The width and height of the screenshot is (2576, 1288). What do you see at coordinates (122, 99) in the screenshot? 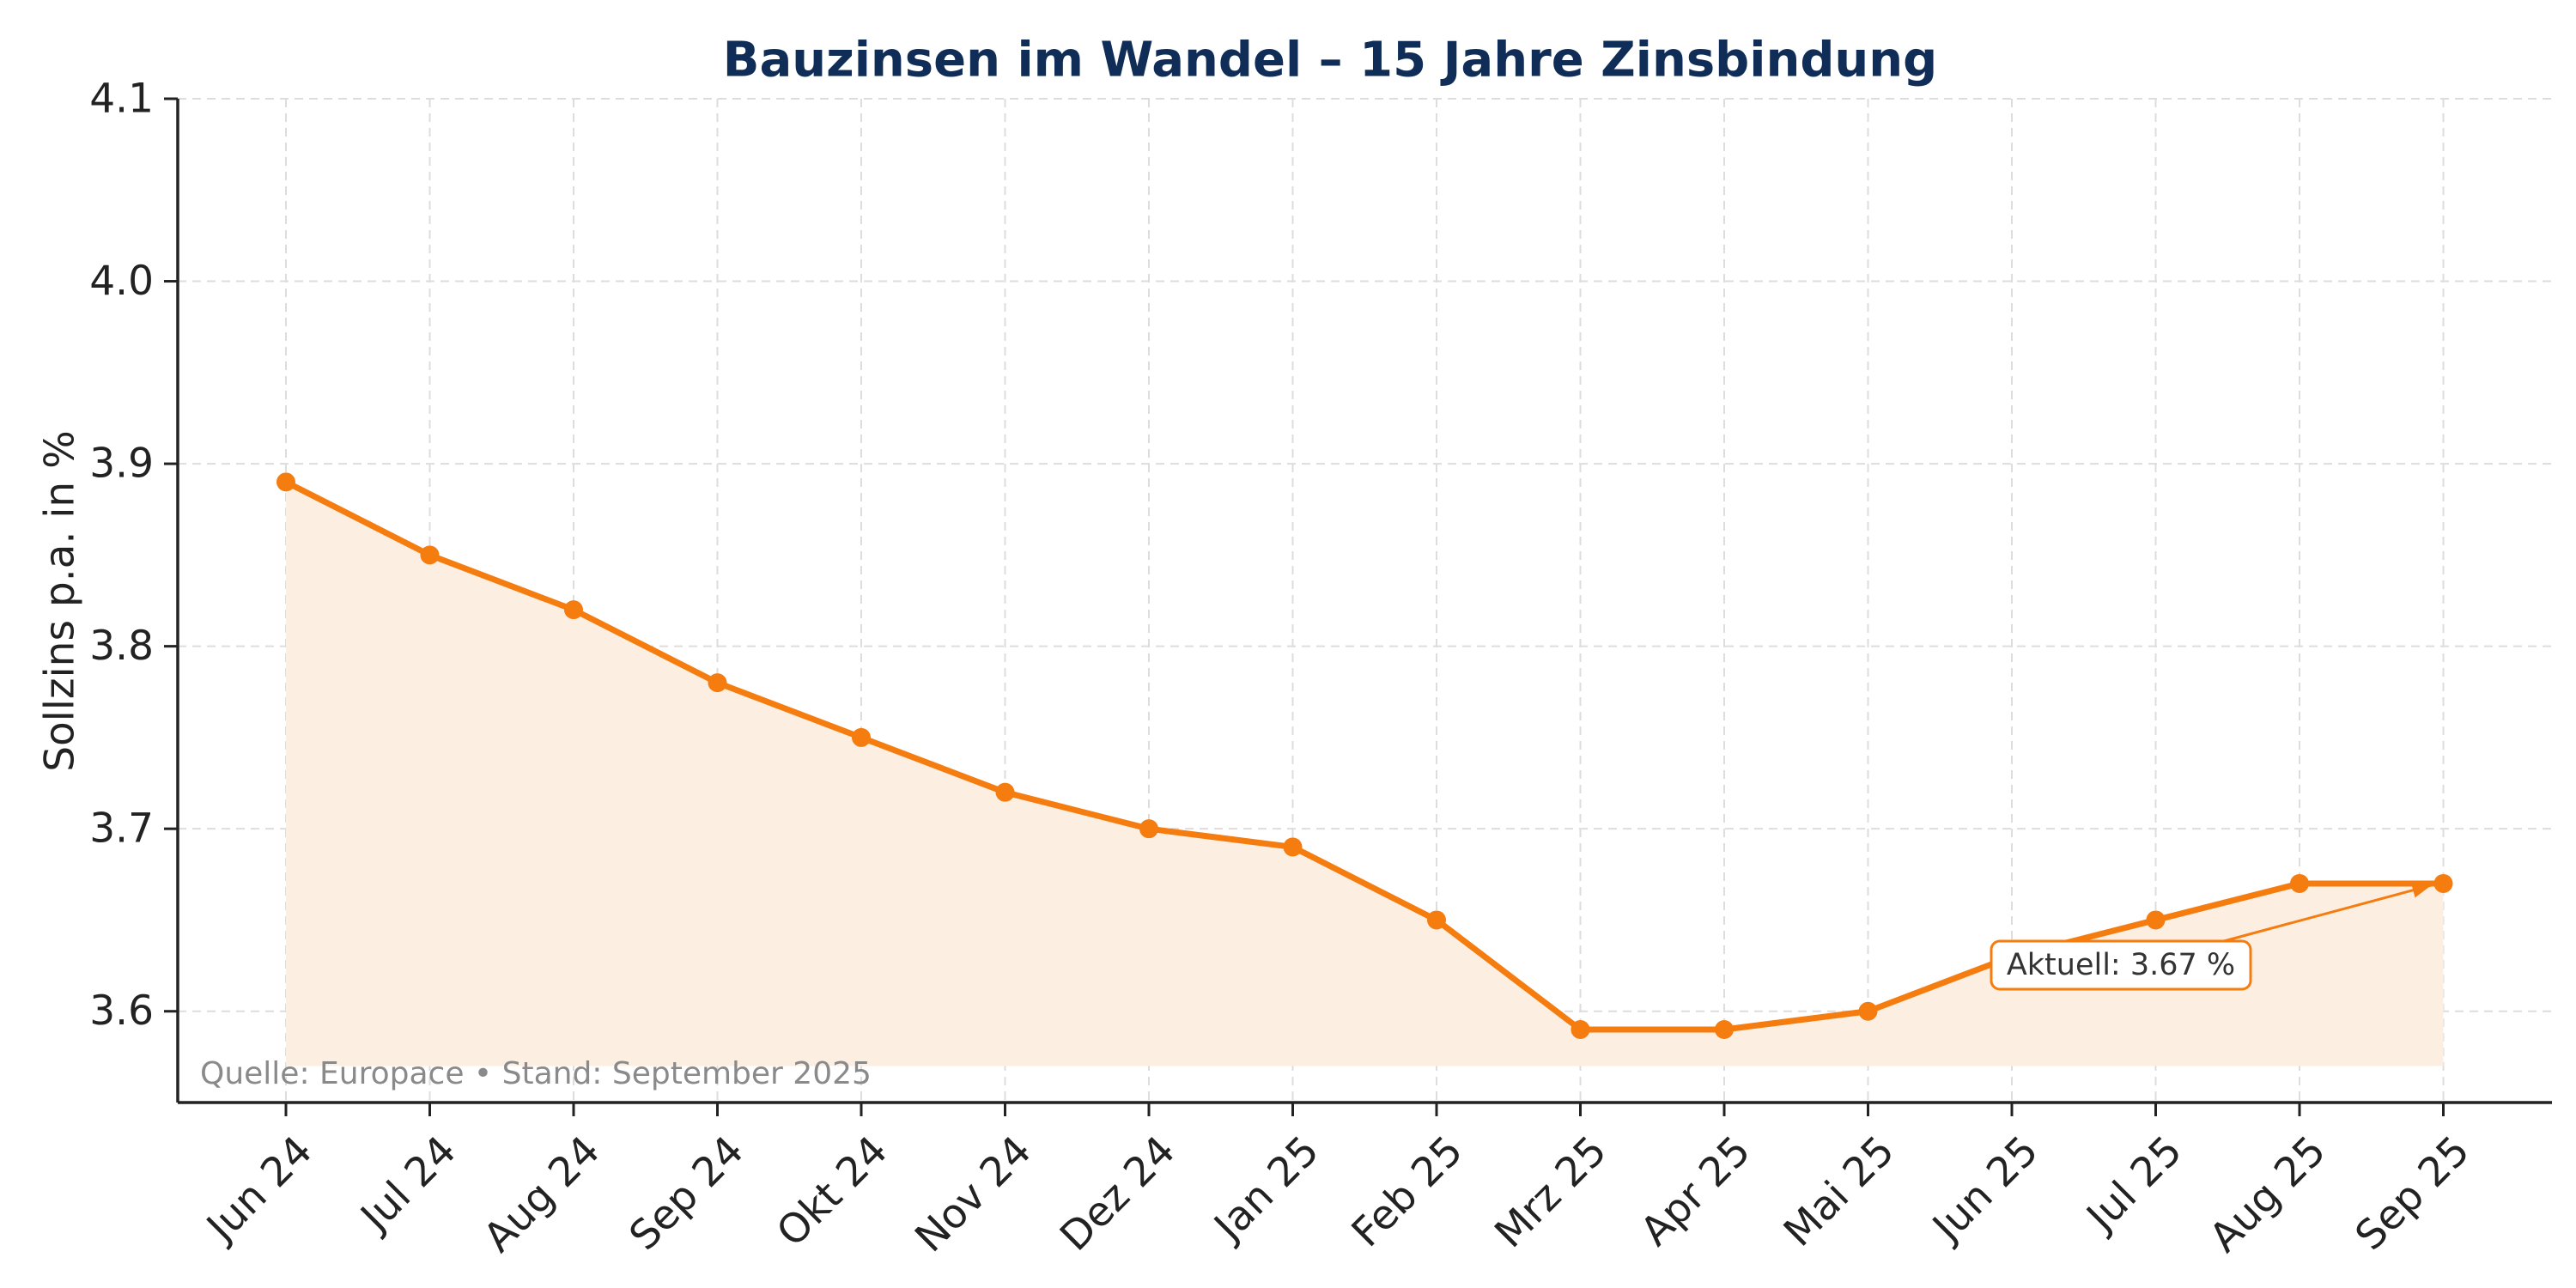
I see `y-tick-label: 4.1` at bounding box center [122, 99].